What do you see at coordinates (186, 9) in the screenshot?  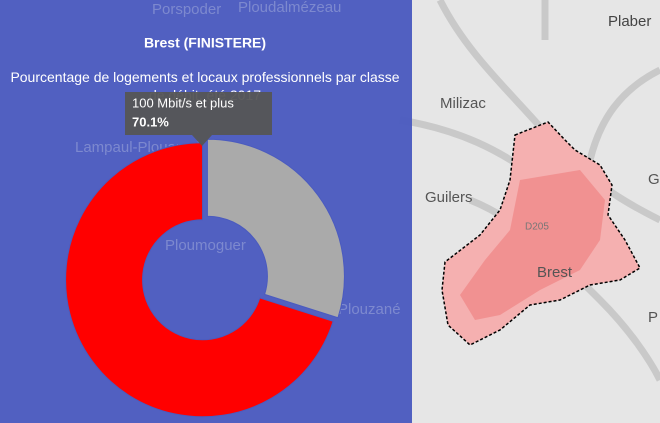 I see `map-label: Porspoder` at bounding box center [186, 9].